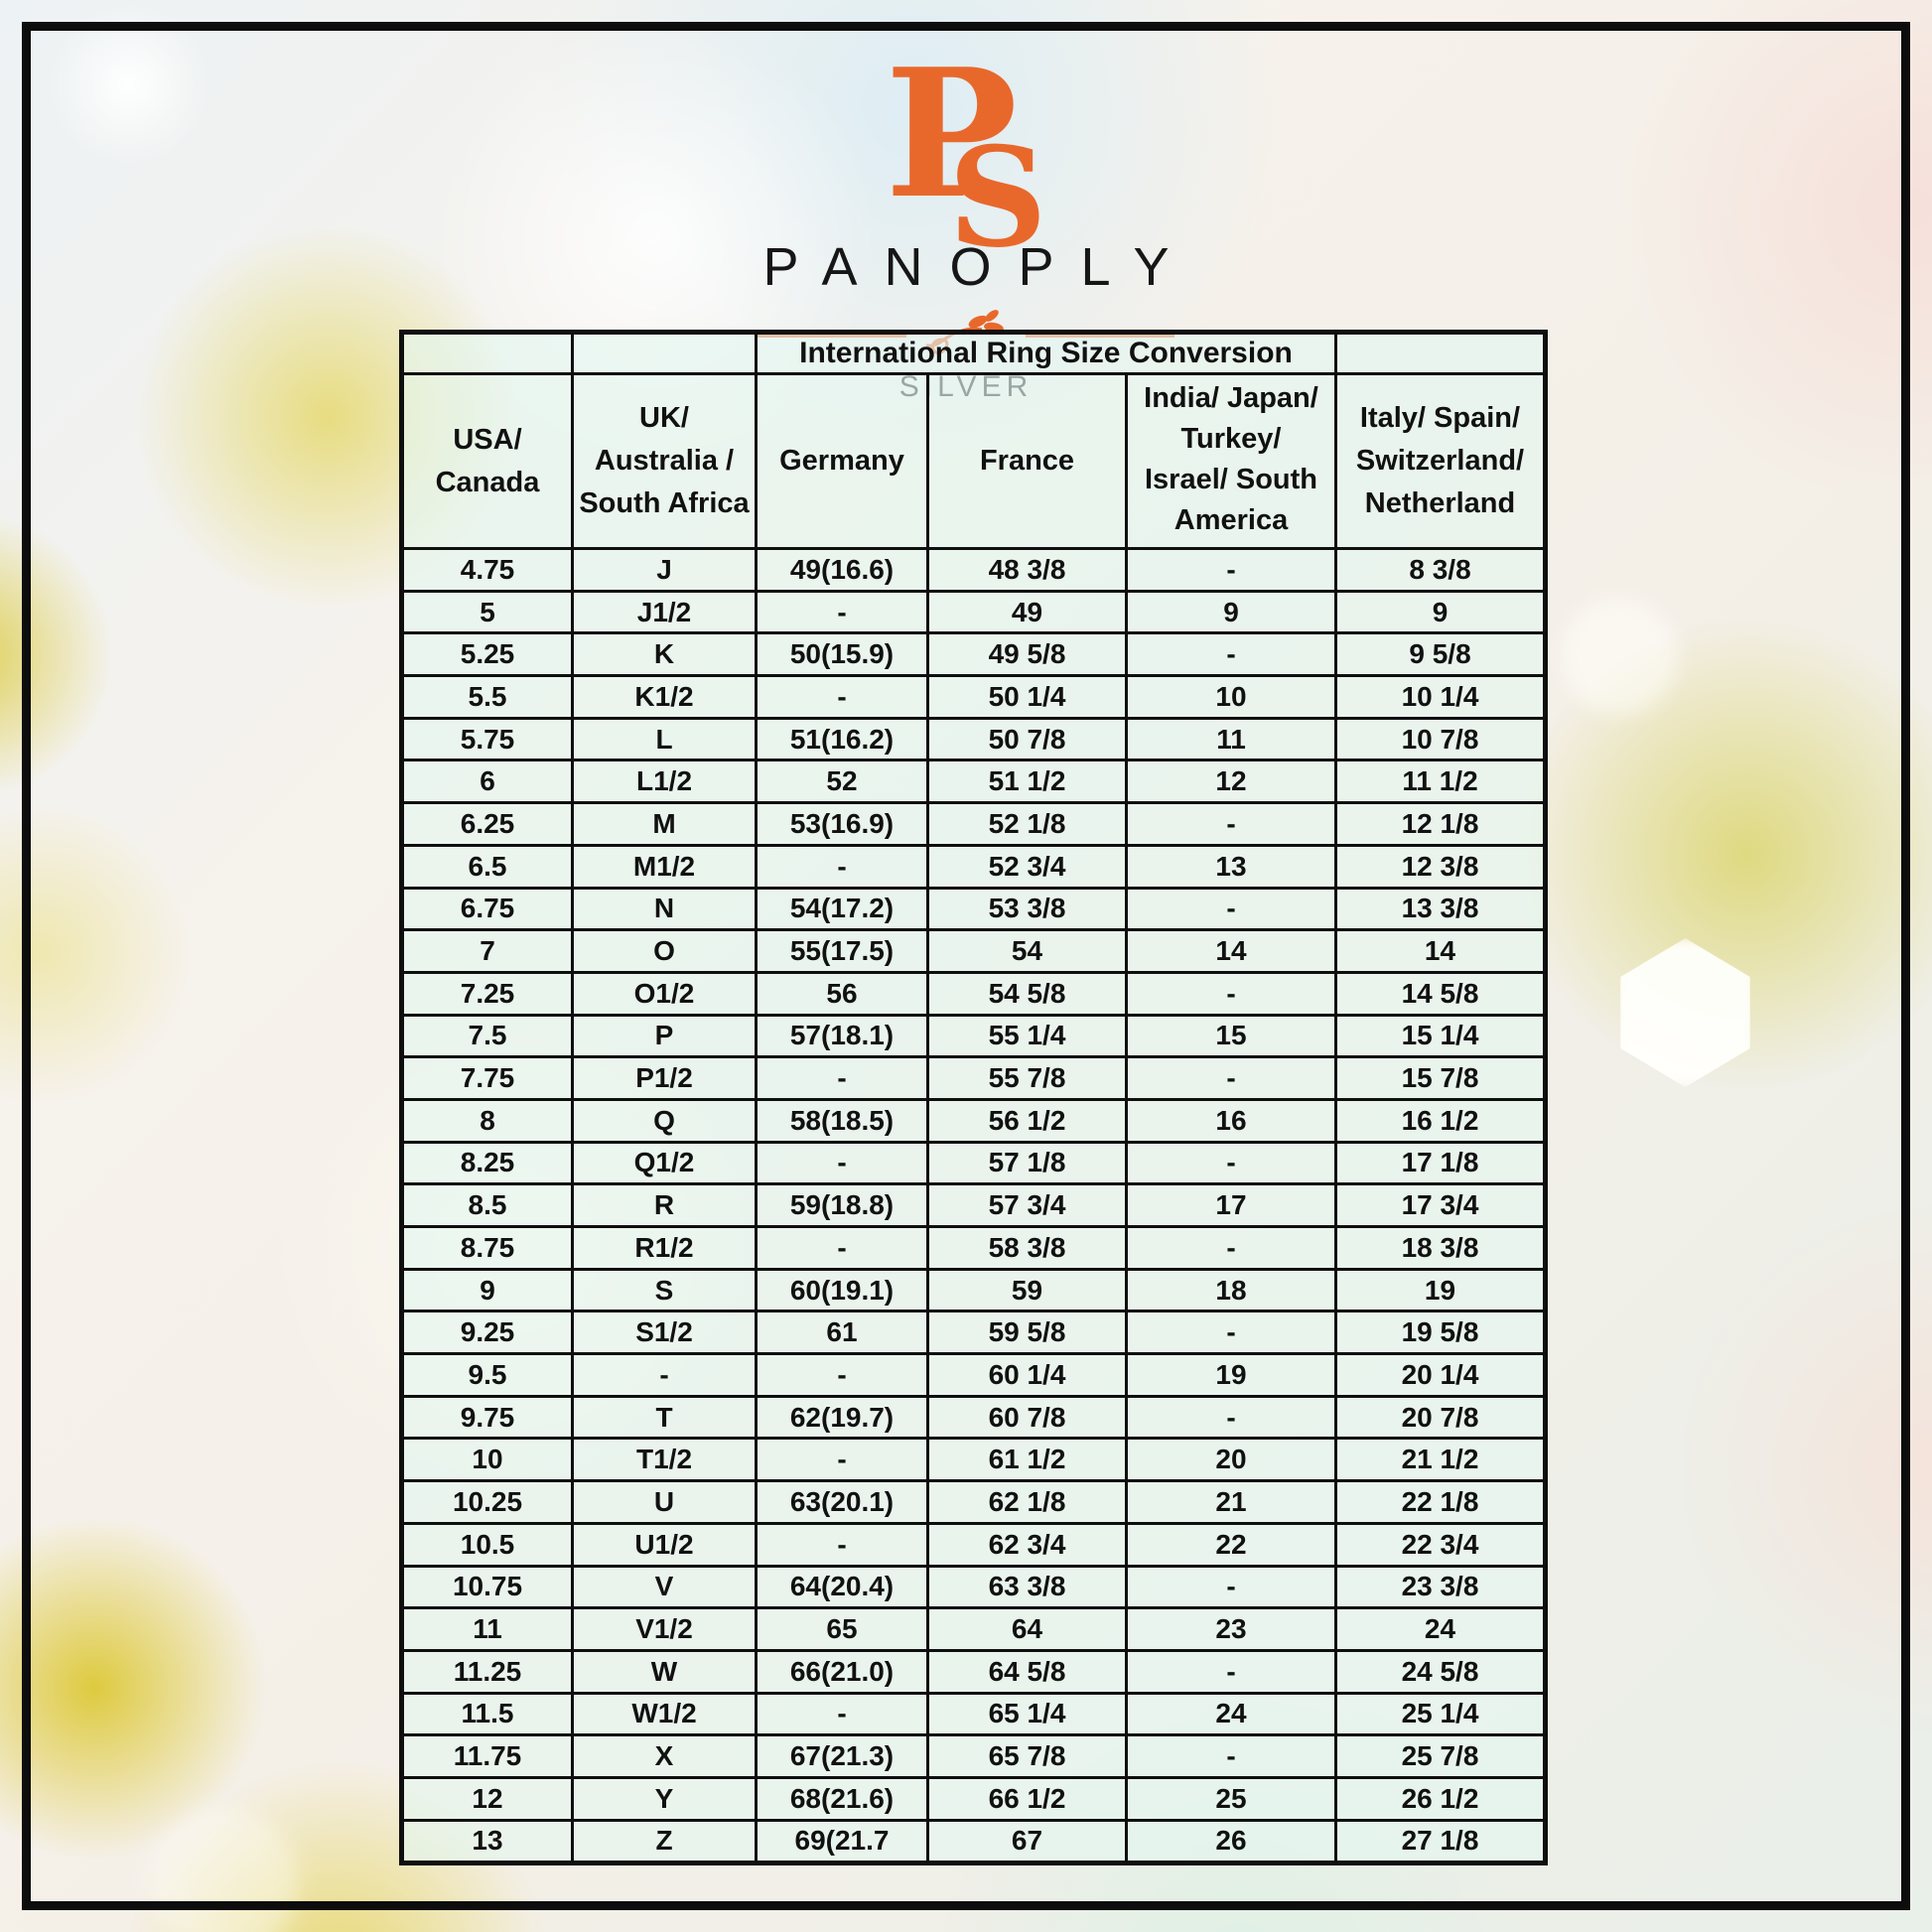 This screenshot has height=1932, width=1932. I want to click on table-cell: 57(18.1), so click(842, 1036).